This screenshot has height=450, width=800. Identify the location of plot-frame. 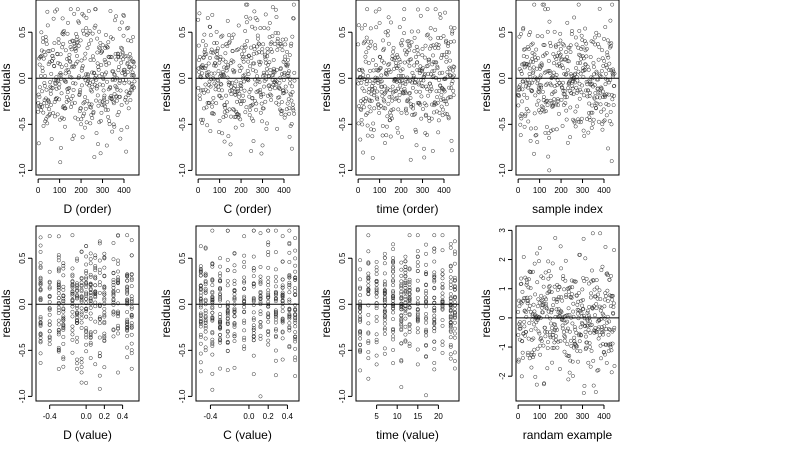
(567, 88).